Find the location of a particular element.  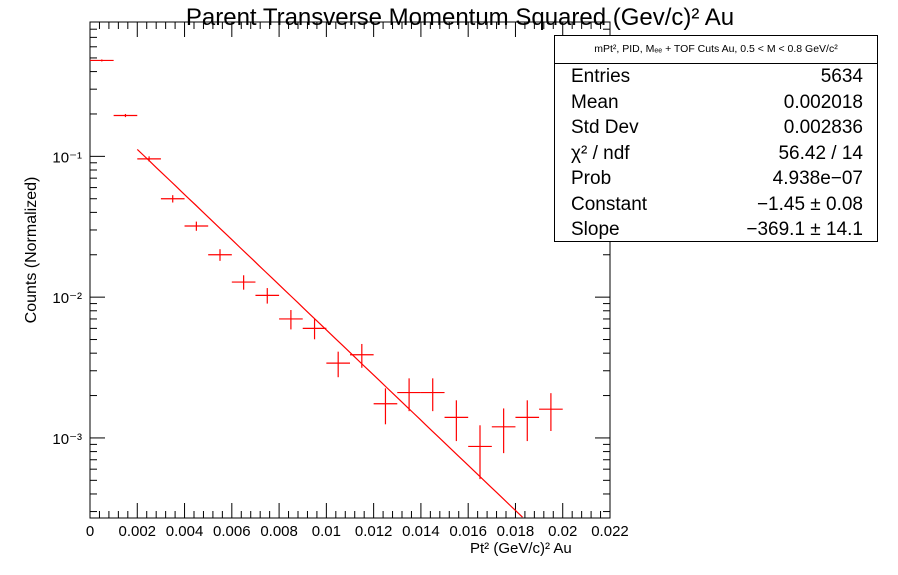

stats-value: −1.45 ± 0.08 is located at coordinates (809, 204).